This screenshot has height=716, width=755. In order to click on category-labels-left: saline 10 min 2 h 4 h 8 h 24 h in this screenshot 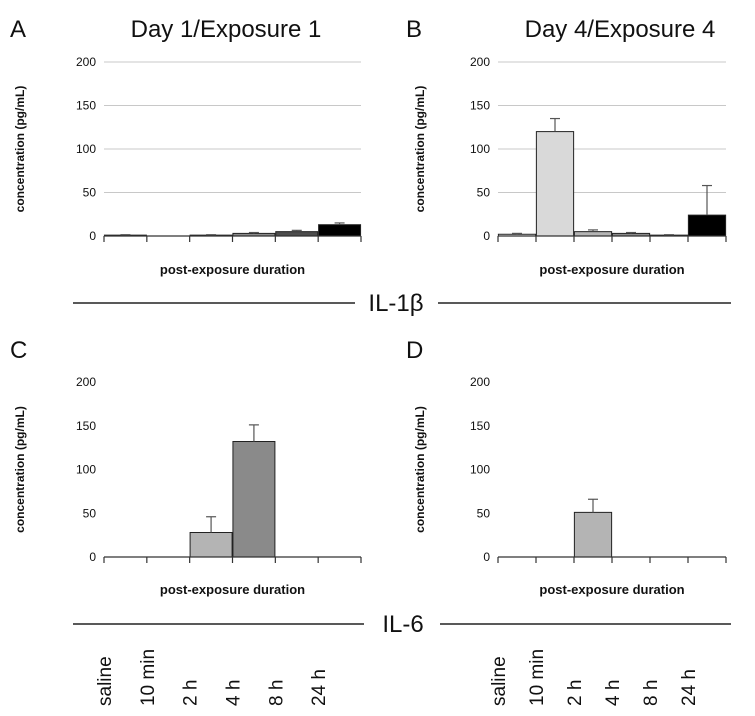, I will do `click(212, 677)`.